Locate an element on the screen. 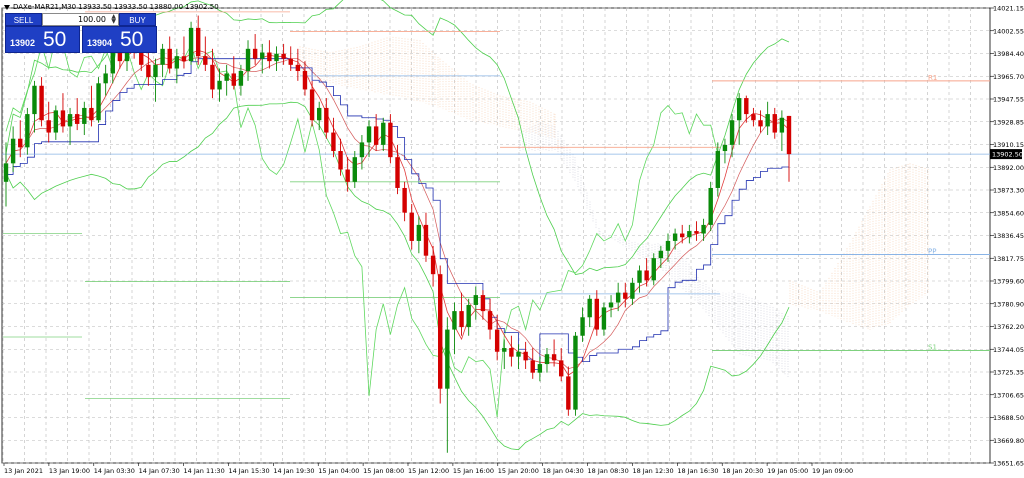 The height and width of the screenshot is (478, 1024). buy-button: BUY is located at coordinates (137, 19).